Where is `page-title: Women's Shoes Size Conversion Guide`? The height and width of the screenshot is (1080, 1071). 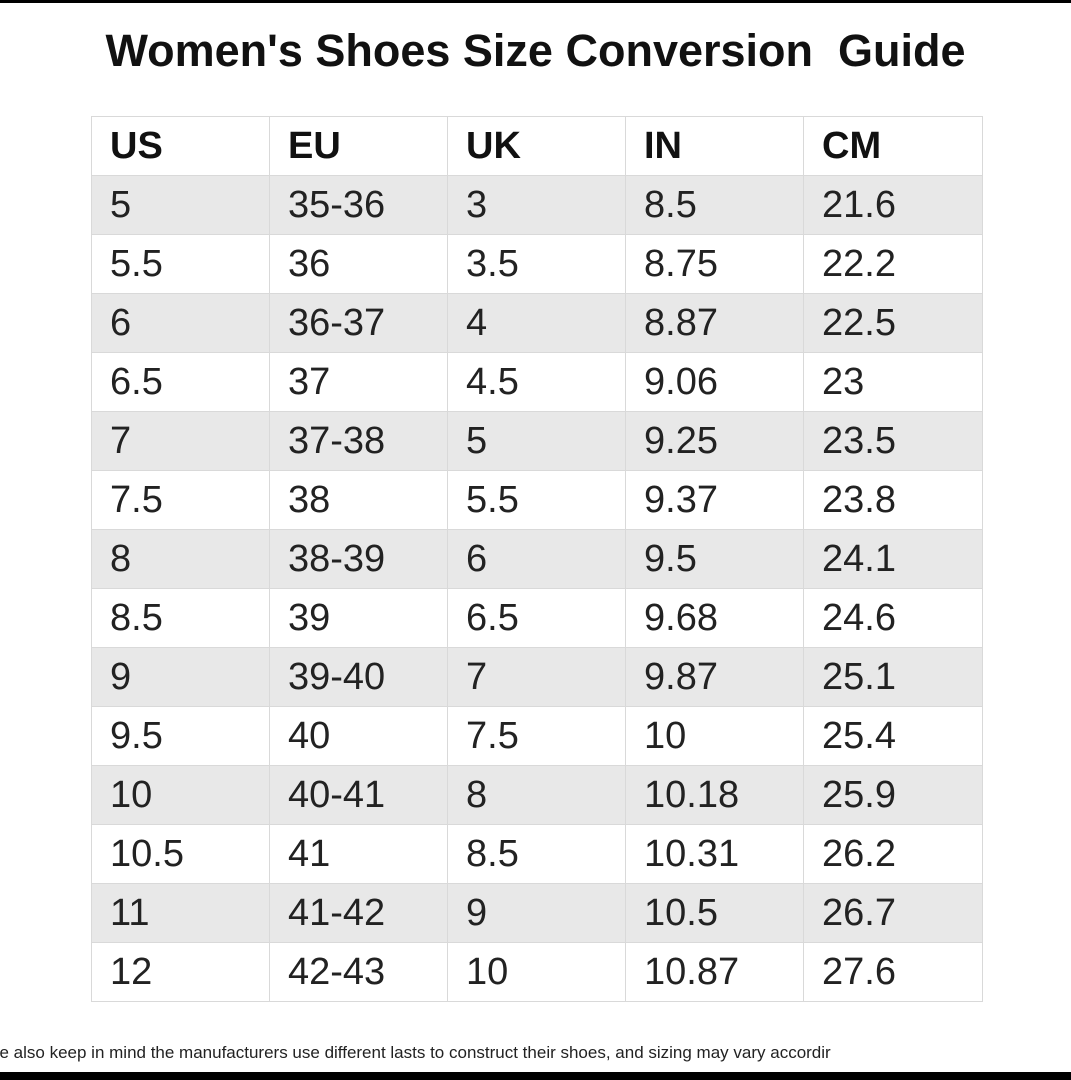 page-title: Women's Shoes Size Conversion Guide is located at coordinates (535, 50).